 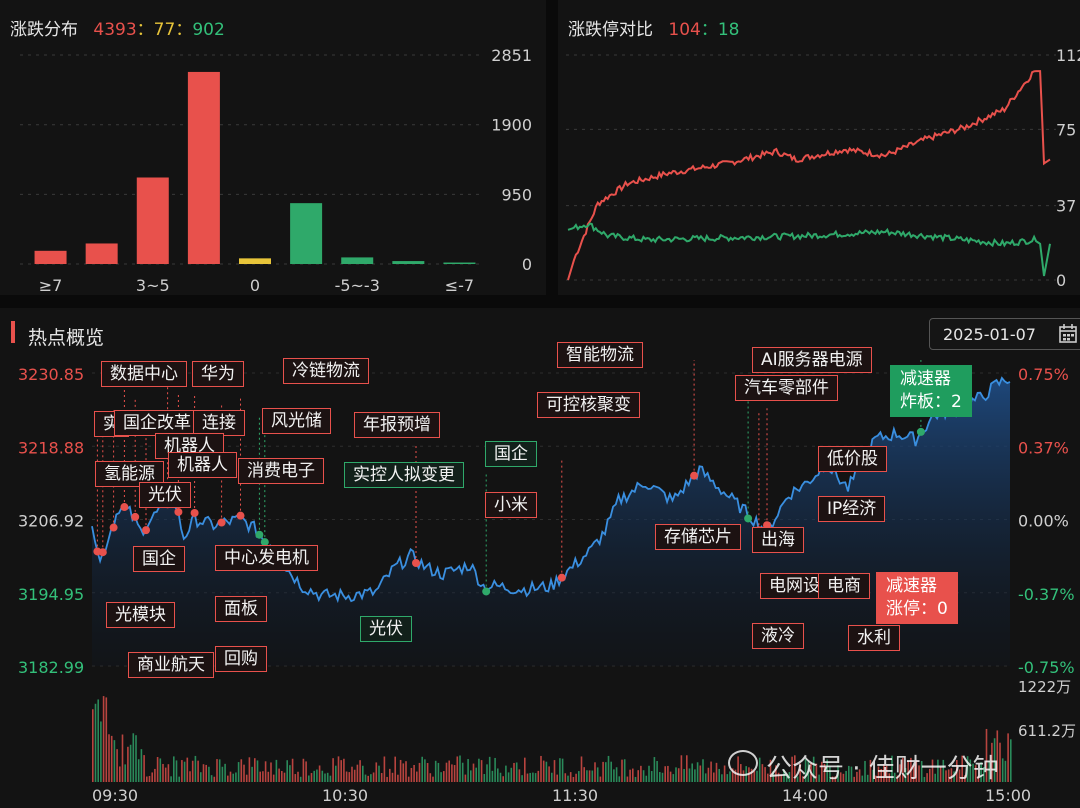 I want to click on hotspot-tag: 可控核聚变, so click(x=588, y=405).